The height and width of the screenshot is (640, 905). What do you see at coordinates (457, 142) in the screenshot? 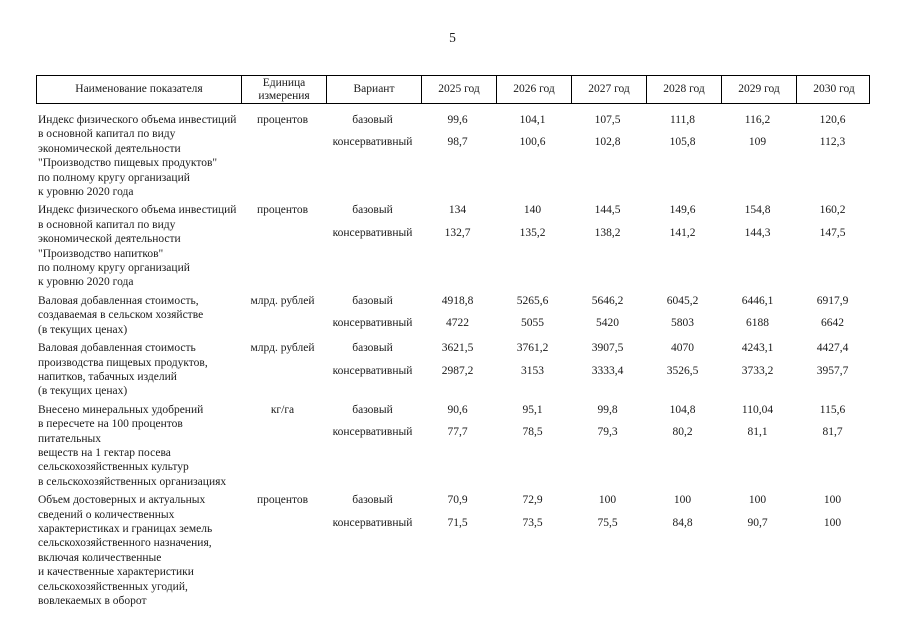
I see `conservative-value: 98,7` at bounding box center [457, 142].